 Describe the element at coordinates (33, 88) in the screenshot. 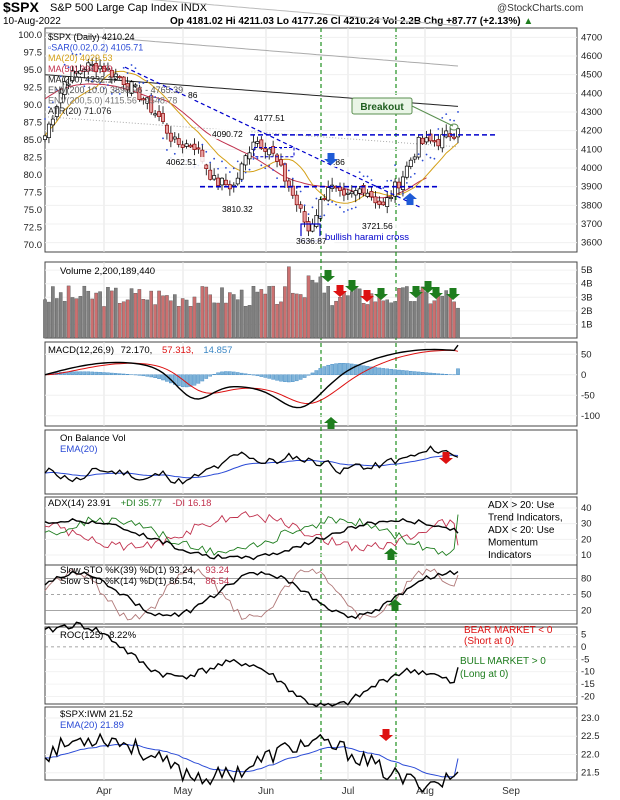

I see `left-axis-tick: 92.5` at that location.